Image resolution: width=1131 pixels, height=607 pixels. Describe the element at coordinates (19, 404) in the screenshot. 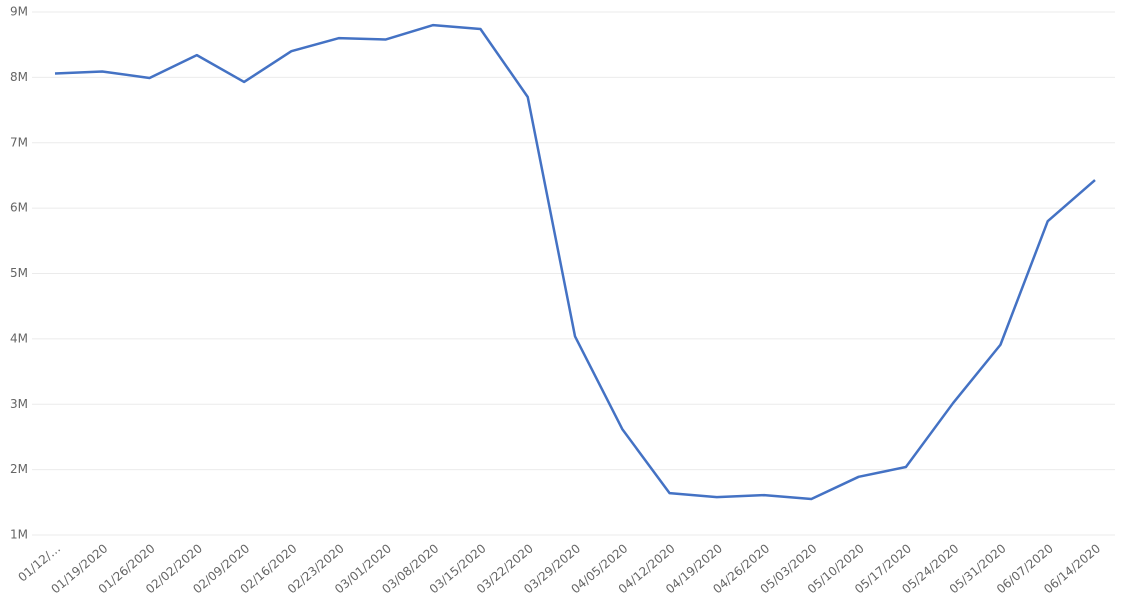

I see `y-tick-label: 3M` at that location.